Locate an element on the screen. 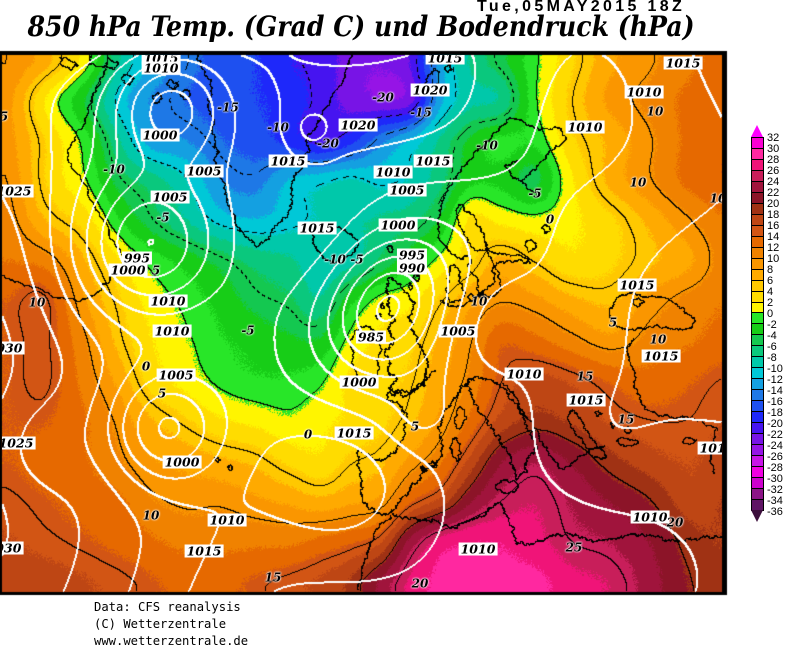  colorbar-tick-label: -10 is located at coordinates (775, 368).